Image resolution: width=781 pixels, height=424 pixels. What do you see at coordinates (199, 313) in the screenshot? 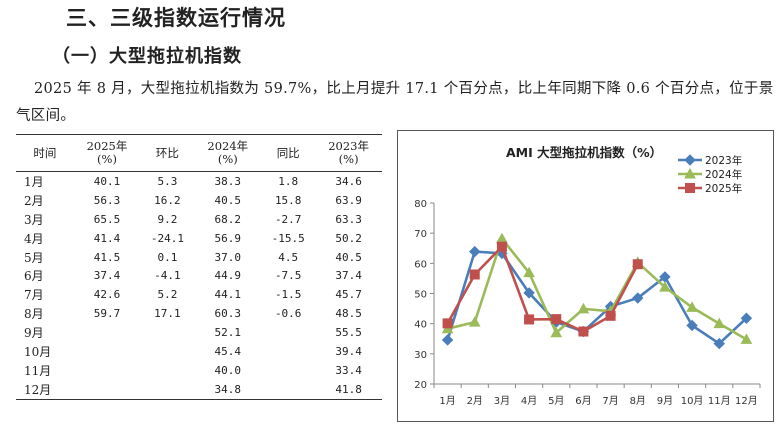
I see `table-row: 8月 59.7 17.1 60.3 -0.6 48.5` at bounding box center [199, 313].